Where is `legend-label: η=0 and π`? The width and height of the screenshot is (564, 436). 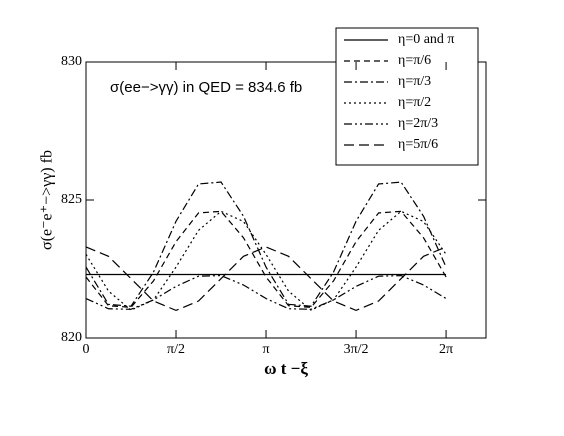
legend-label: η=0 and π is located at coordinates (426, 39).